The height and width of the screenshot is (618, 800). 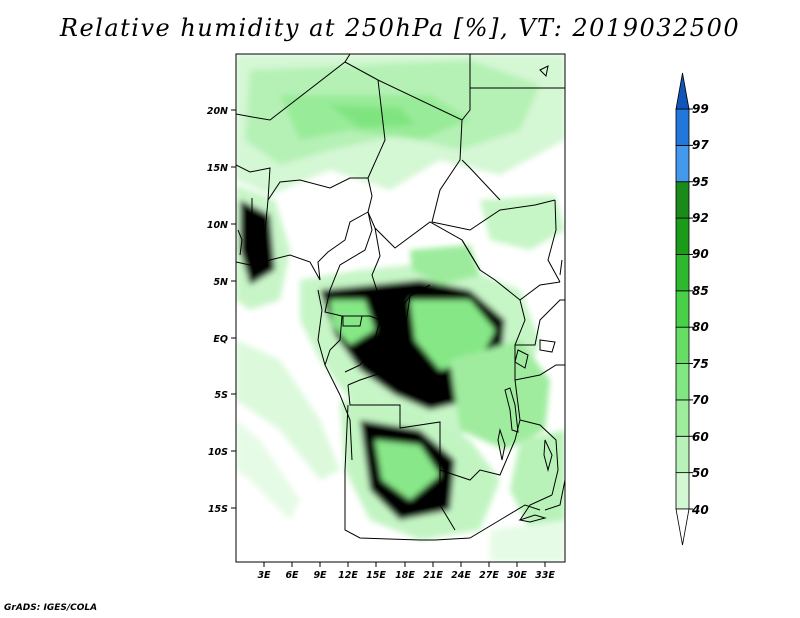 What do you see at coordinates (700, 218) in the screenshot?
I see `colorbar-label: 92` at bounding box center [700, 218].